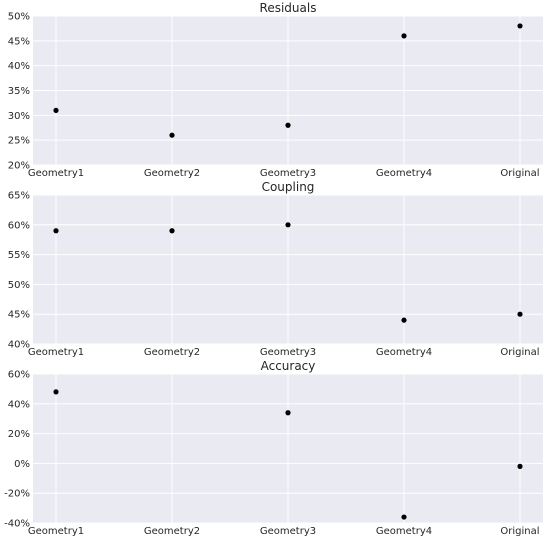 Image resolution: width=550 pixels, height=539 pixels. What do you see at coordinates (17, 494) in the screenshot?
I see `y-tick-label: -20%` at bounding box center [17, 494].